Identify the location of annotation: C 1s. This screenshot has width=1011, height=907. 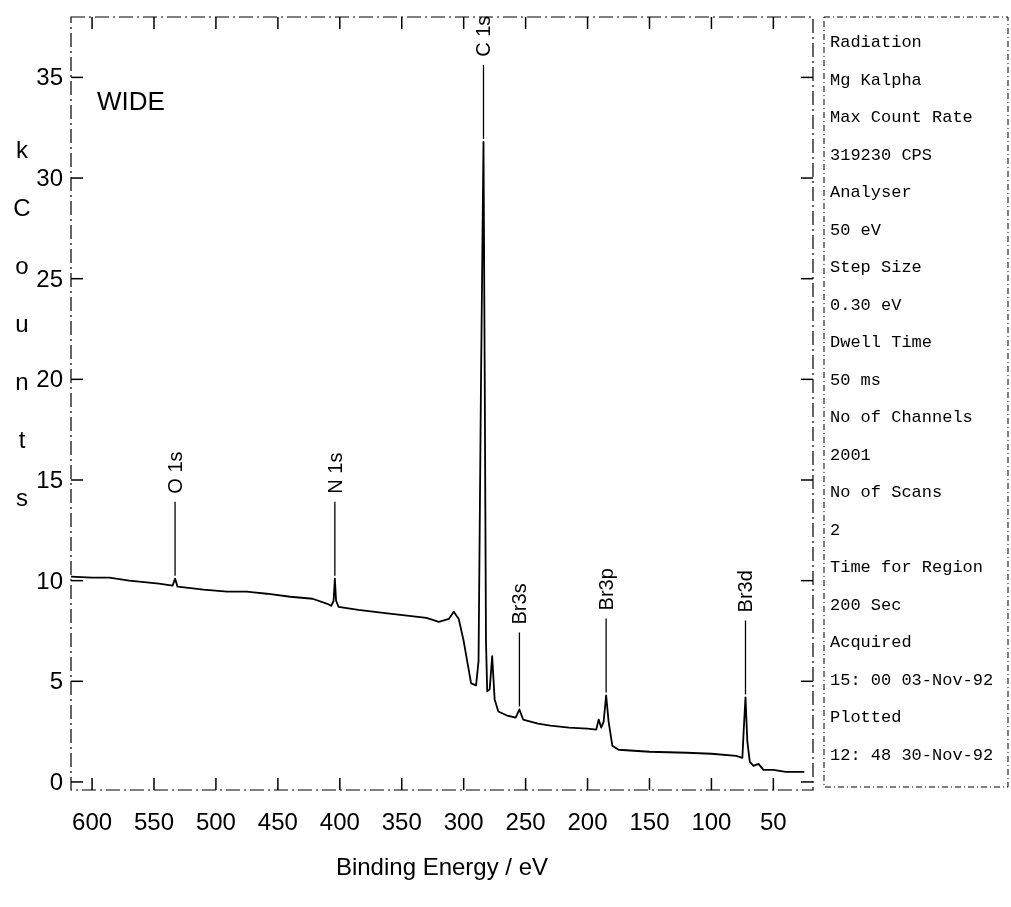
(483, 36).